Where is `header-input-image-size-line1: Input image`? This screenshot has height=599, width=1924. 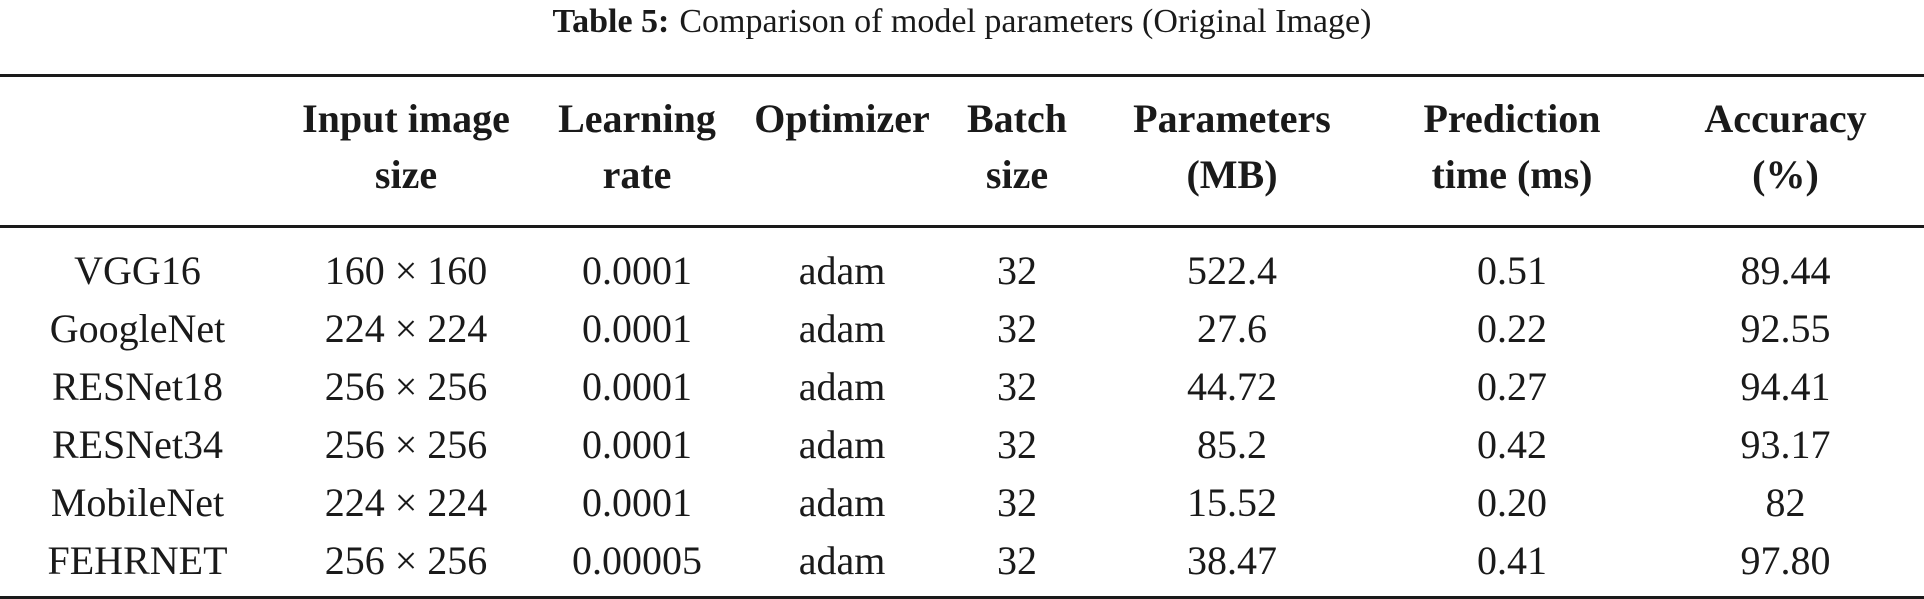
header-input-image-size-line1: Input image is located at coordinates (406, 118).